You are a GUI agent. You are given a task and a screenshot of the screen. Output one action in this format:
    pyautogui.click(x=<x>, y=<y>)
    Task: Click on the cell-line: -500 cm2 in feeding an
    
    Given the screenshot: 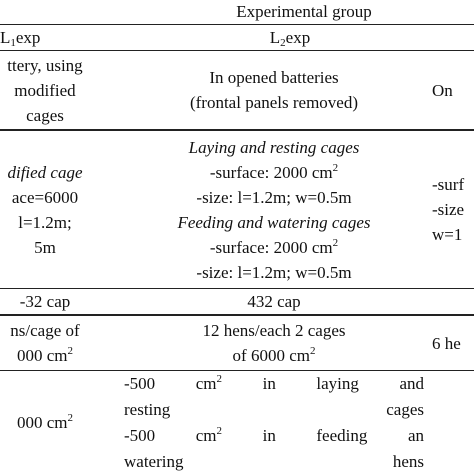 What is the action you would take?
    pyautogui.click(x=274, y=436)
    